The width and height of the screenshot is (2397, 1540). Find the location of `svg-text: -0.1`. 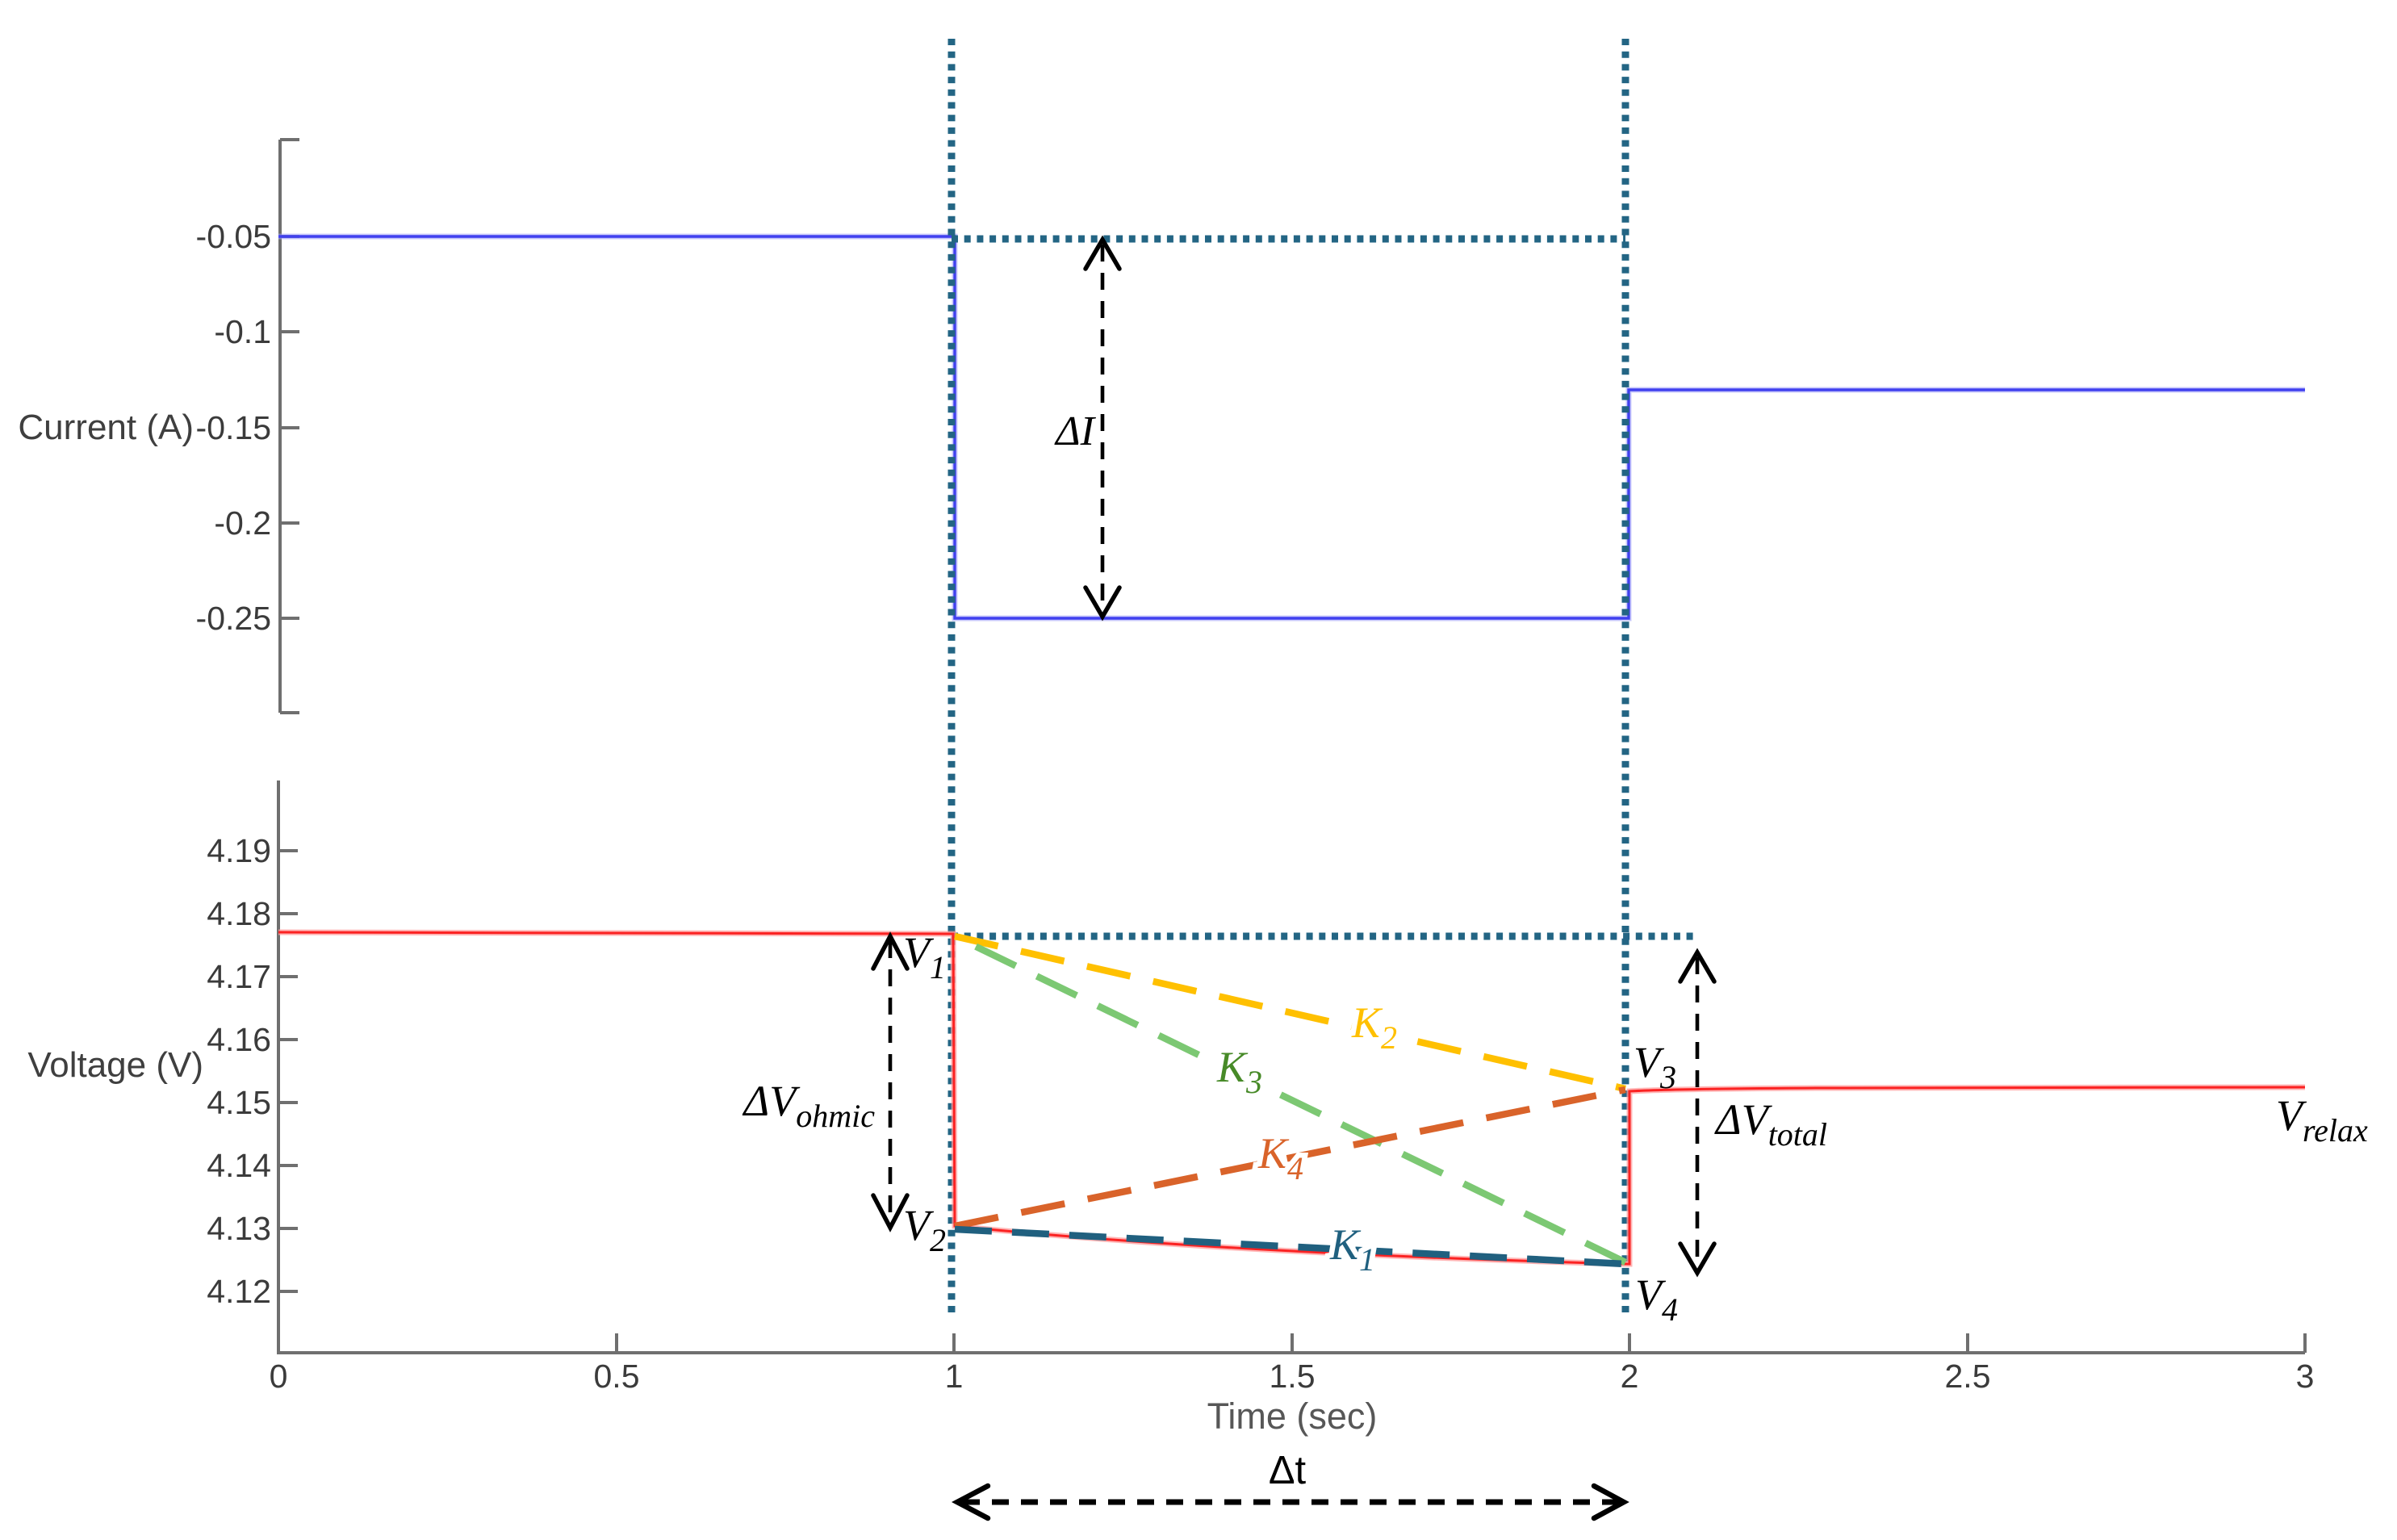

svg-text: -0.1 is located at coordinates (242, 331).